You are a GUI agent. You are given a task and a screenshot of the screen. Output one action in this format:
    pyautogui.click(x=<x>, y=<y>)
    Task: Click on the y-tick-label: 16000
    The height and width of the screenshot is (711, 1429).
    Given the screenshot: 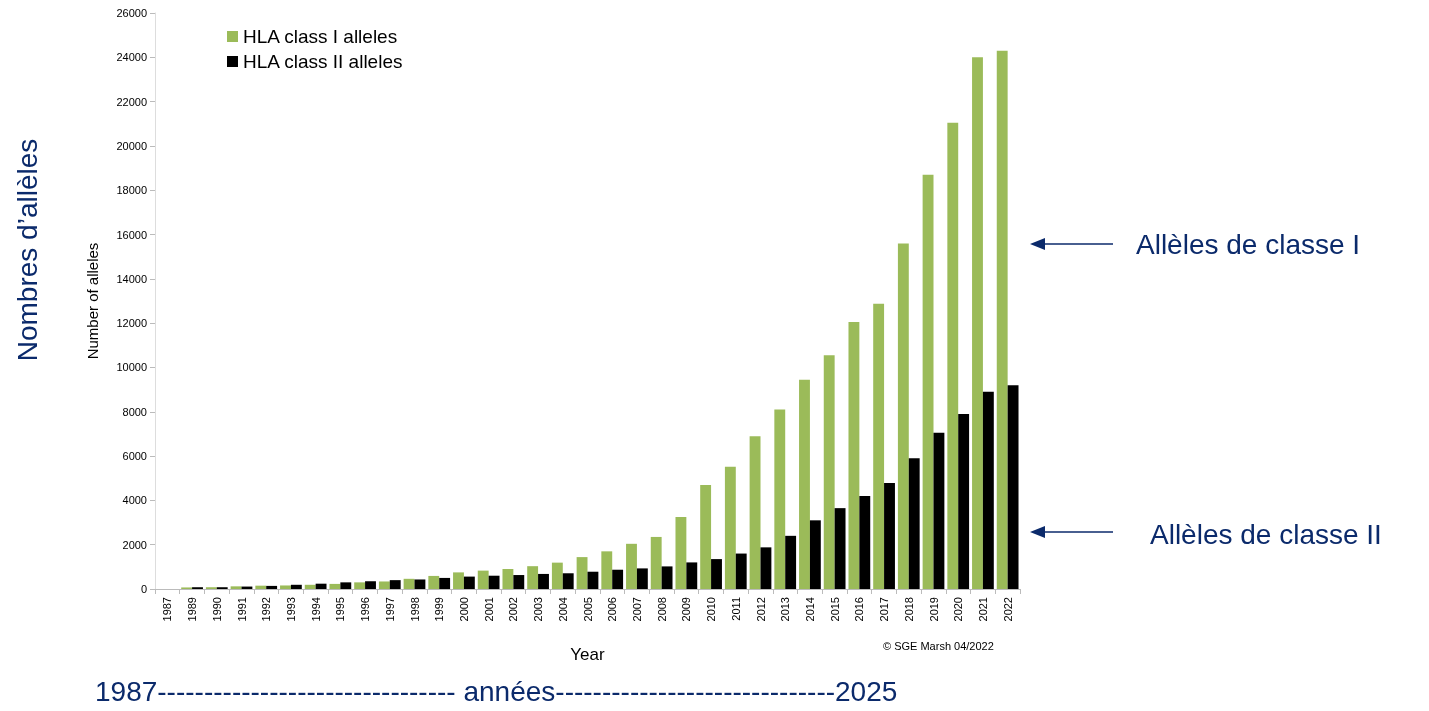 What is the action you would take?
    pyautogui.click(x=131, y=234)
    